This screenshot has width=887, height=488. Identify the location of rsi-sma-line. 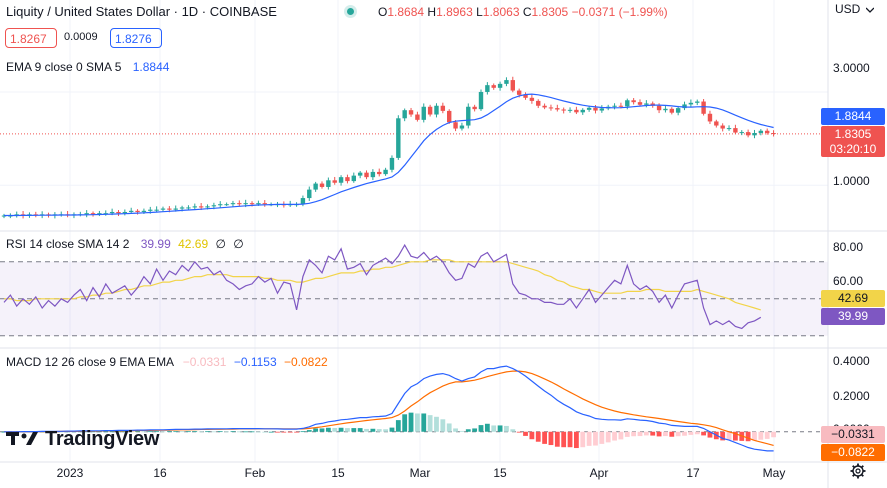
(382, 285).